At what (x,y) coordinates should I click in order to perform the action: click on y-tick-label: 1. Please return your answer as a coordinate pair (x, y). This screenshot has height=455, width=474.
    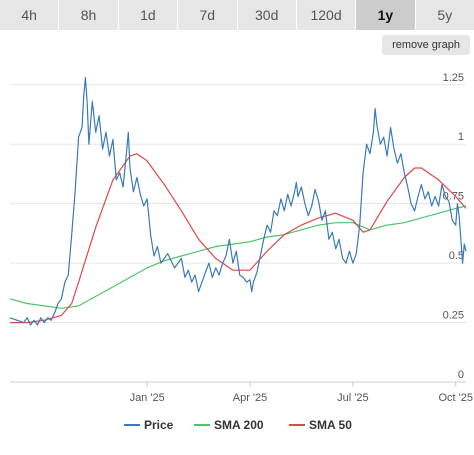
    Looking at the image, I should click on (461, 137).